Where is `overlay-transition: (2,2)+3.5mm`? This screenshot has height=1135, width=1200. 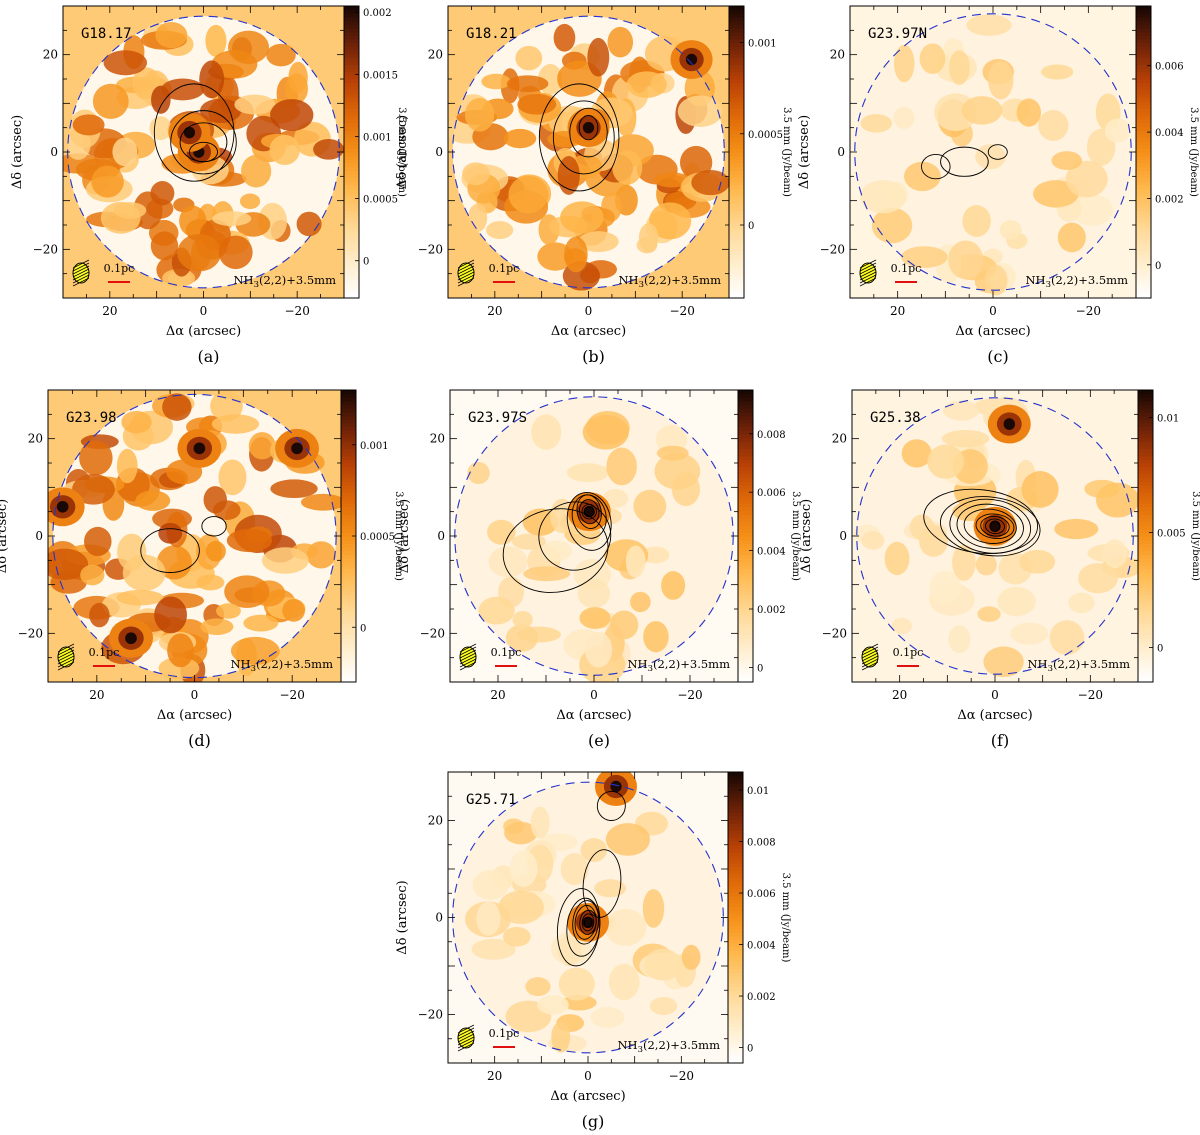 overlay-transition: (2,2)+3.5mm is located at coordinates (682, 280).